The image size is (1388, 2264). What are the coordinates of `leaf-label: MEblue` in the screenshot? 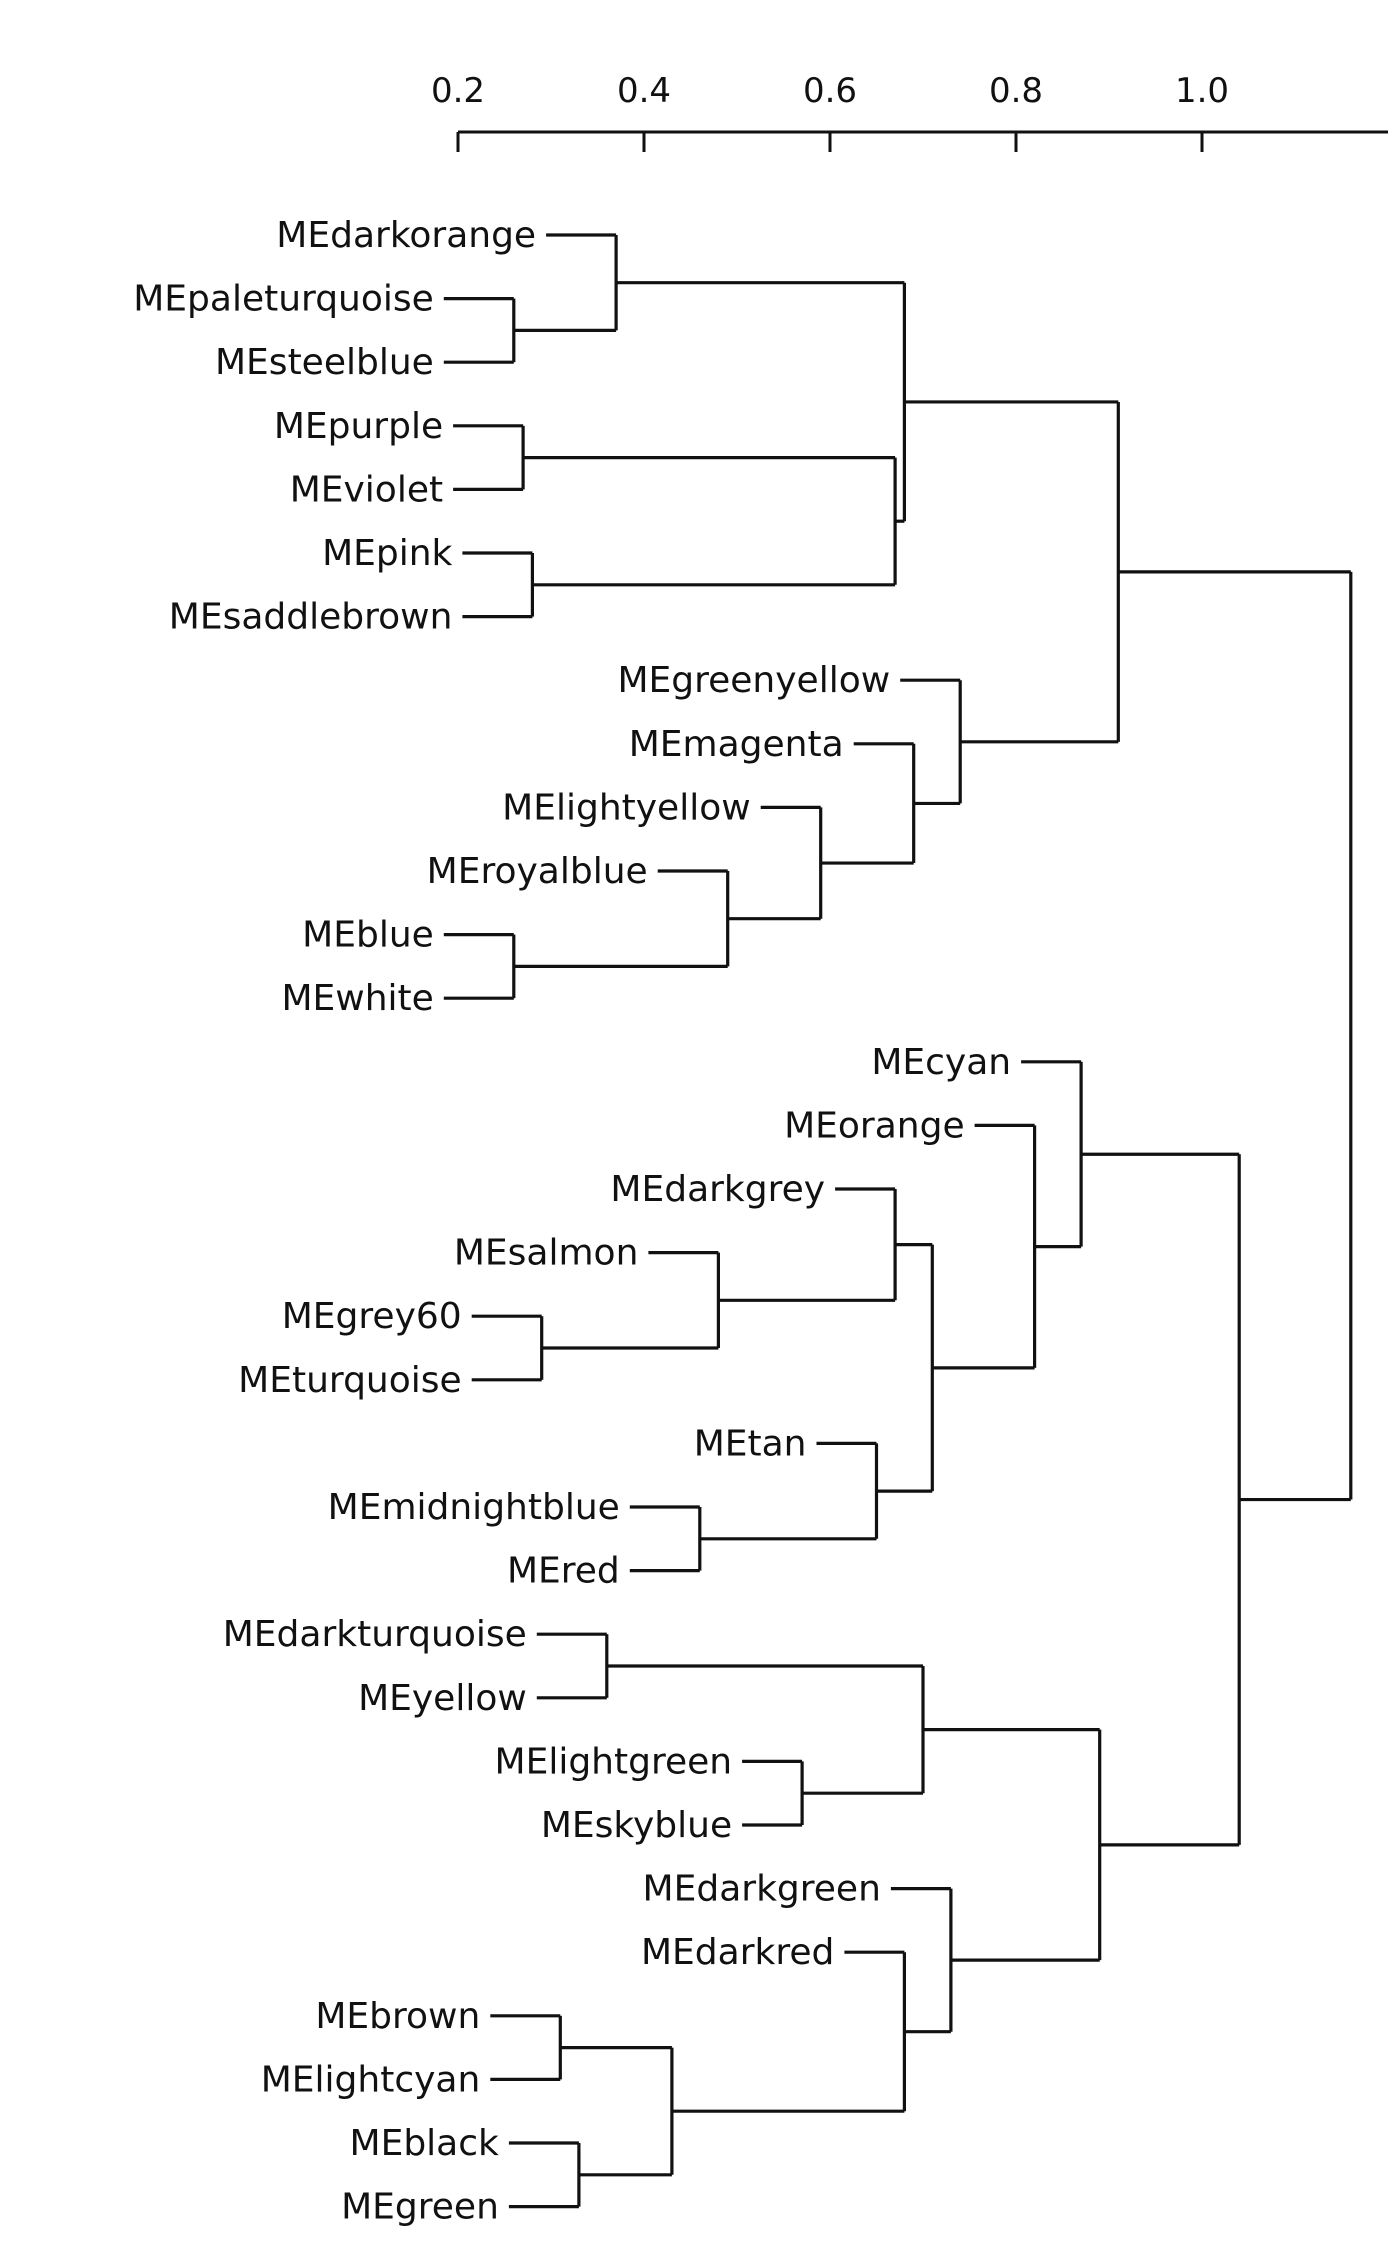 It's located at (368, 935).